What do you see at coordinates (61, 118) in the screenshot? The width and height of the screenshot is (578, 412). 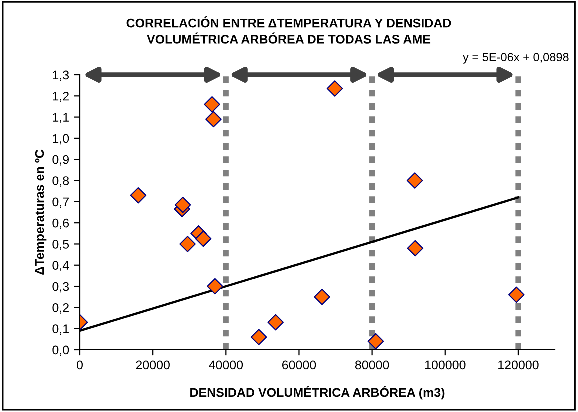 I see `y-tick-label: 1,1` at bounding box center [61, 118].